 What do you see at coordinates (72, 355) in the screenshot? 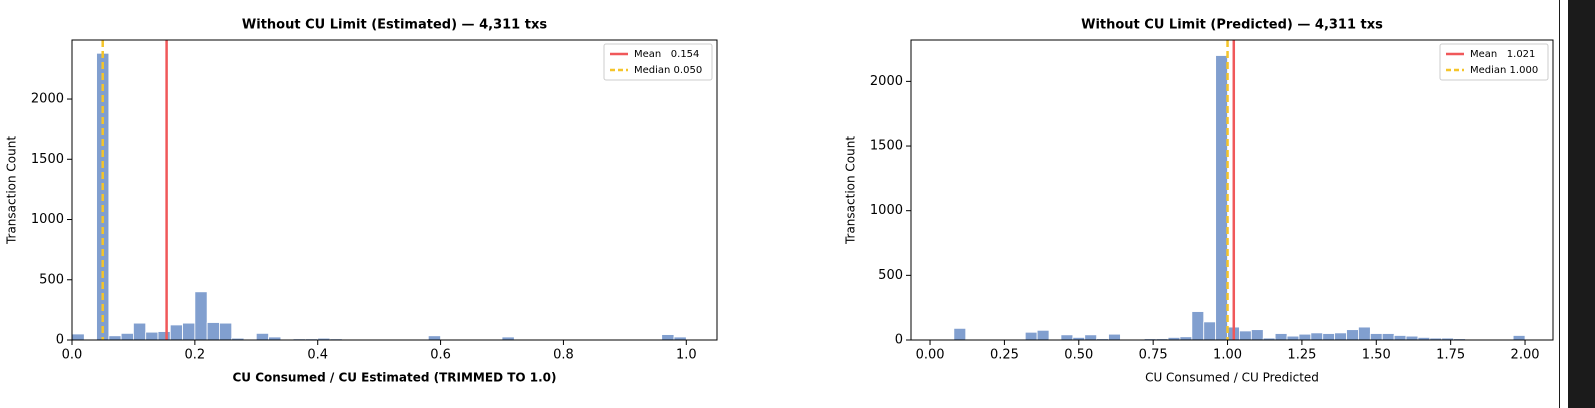
I see `x-tick-label: 0.0` at bounding box center [72, 355].